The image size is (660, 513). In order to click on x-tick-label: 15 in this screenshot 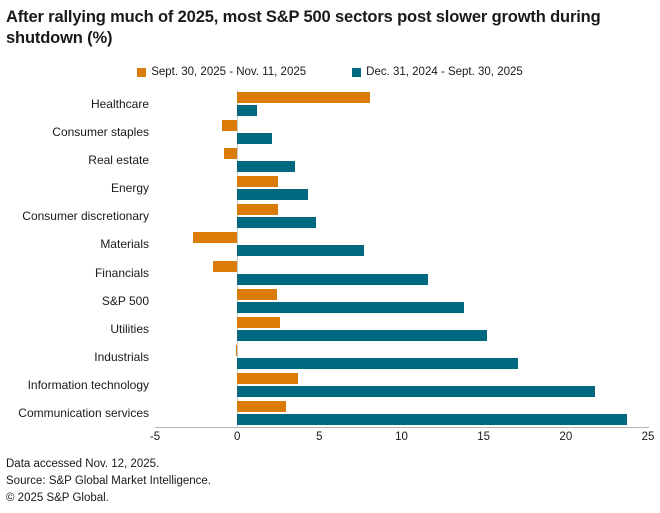, I will do `click(484, 437)`.